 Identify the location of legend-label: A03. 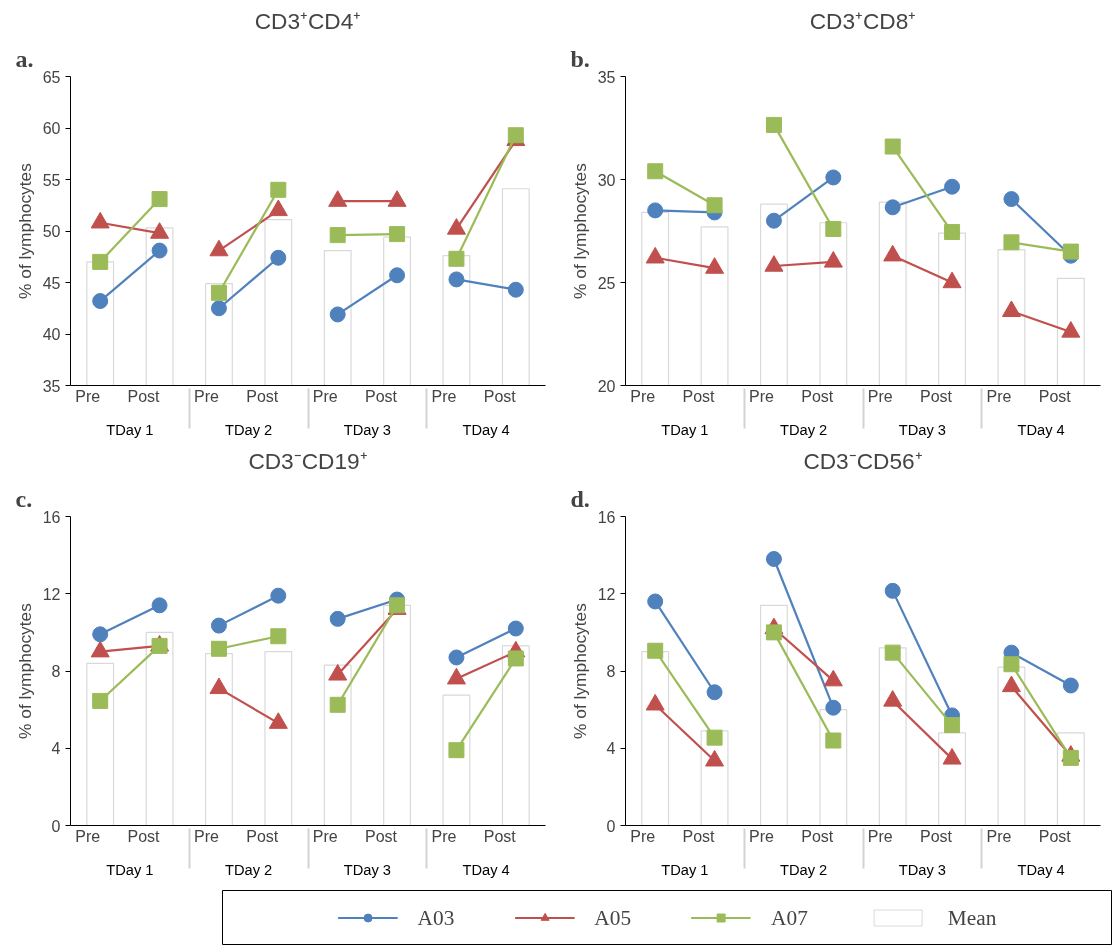
(436, 917).